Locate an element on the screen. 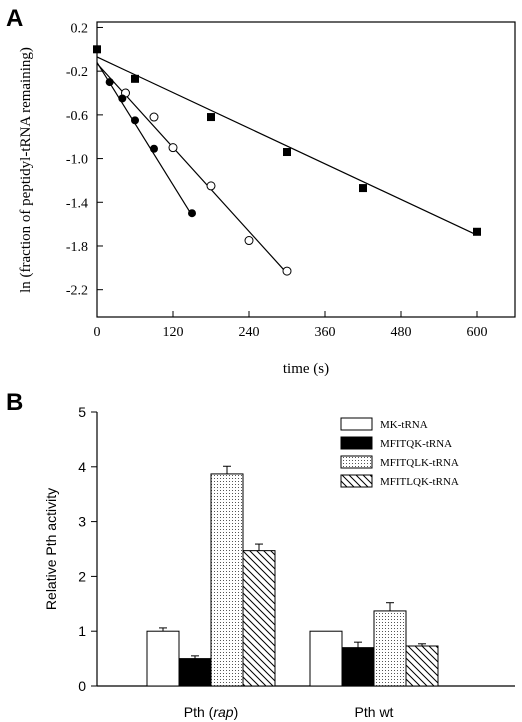 This screenshot has width=522, height=722. panel-a-label: A is located at coordinates (14, 18).